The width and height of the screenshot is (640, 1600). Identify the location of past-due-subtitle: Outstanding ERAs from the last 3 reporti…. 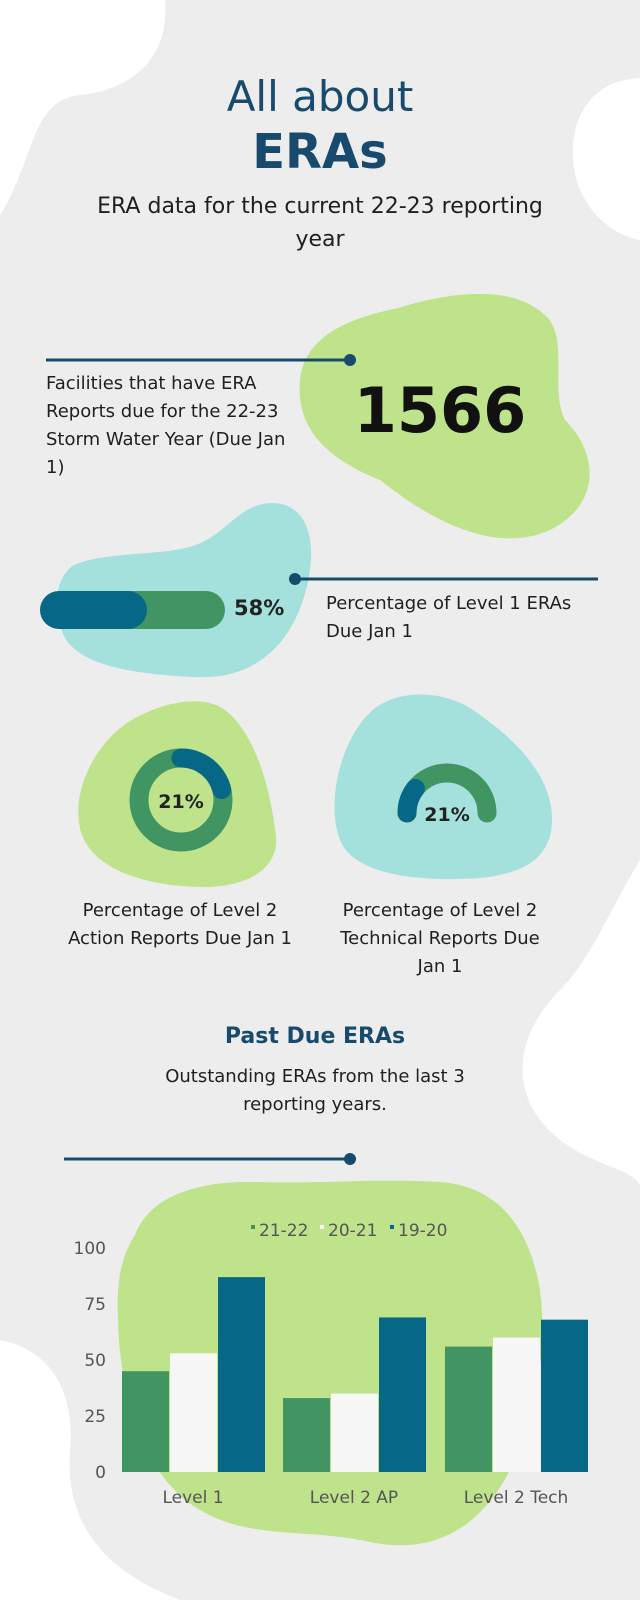
(315, 1090).